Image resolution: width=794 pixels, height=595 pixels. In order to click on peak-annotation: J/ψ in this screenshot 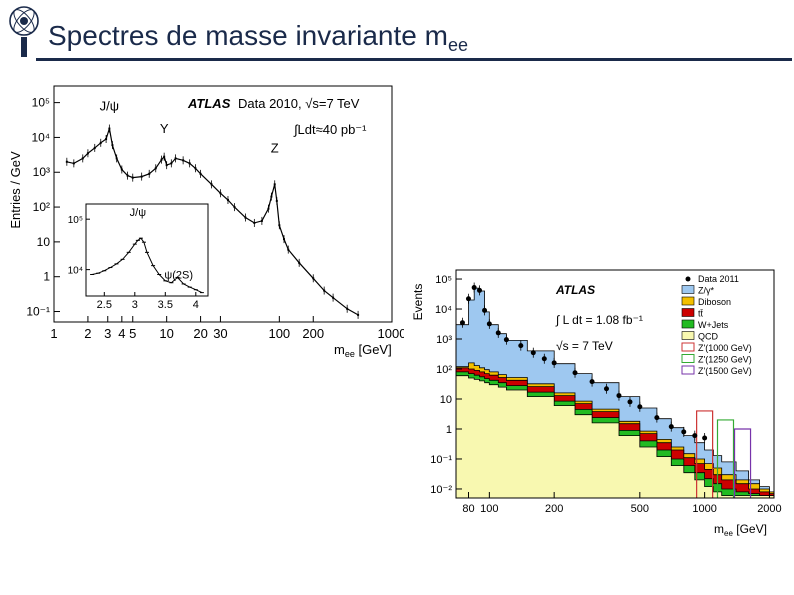, I will do `click(109, 105)`.